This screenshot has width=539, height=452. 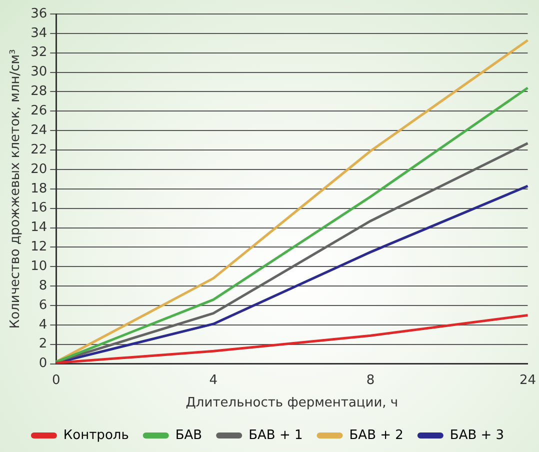 I want to click on legend-label: Контроль, so click(x=96, y=435).